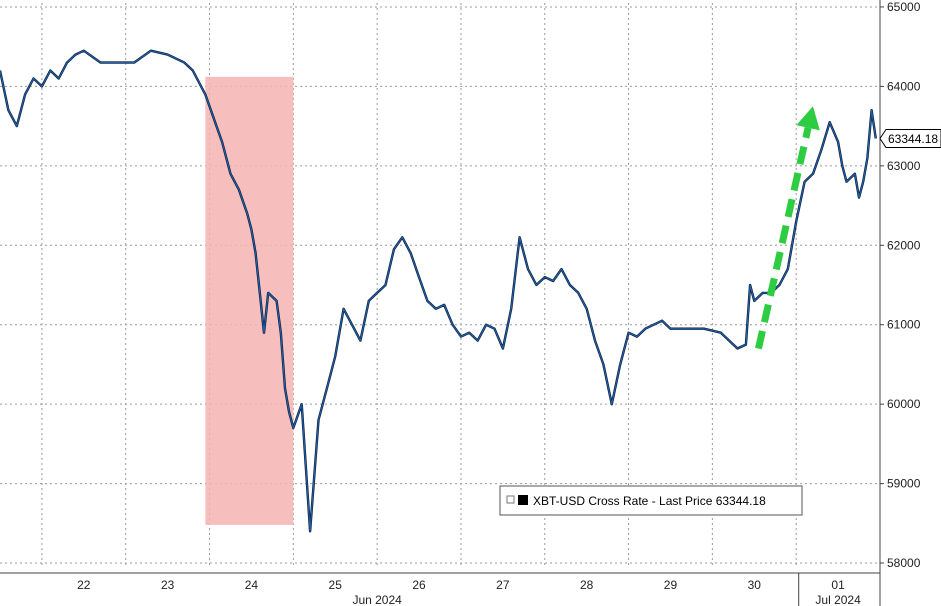 This screenshot has width=941, height=606. I want to click on x-tick-label: 29, so click(671, 585).